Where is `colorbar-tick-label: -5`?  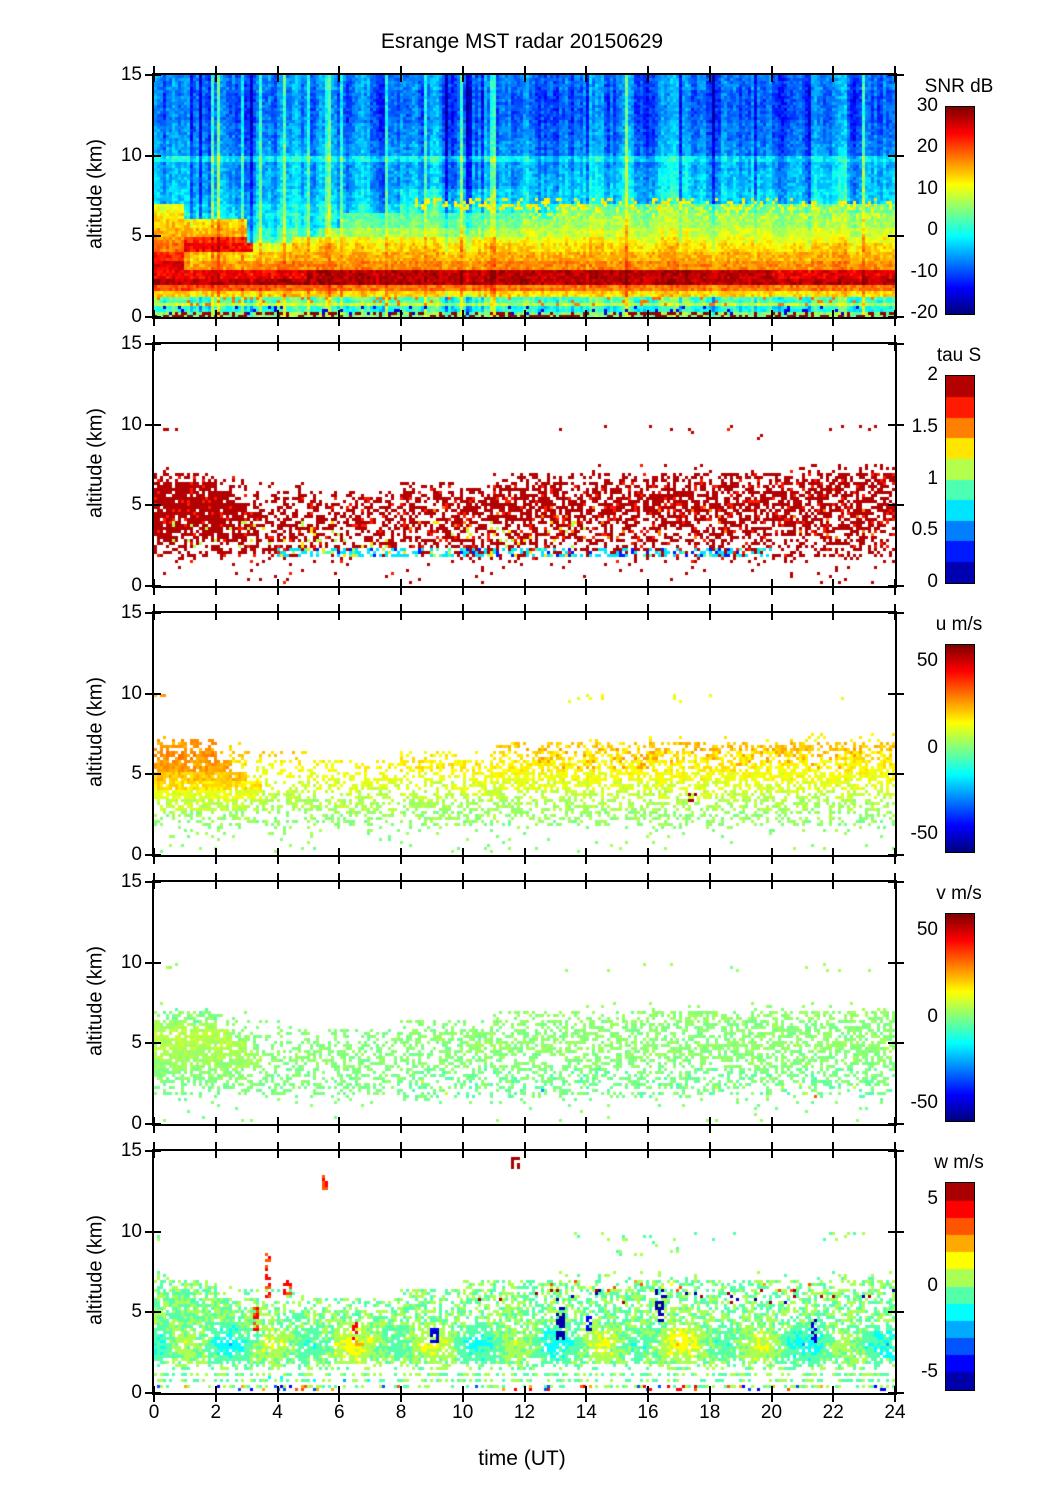
colorbar-tick-label: -5 is located at coordinates (929, 1371).